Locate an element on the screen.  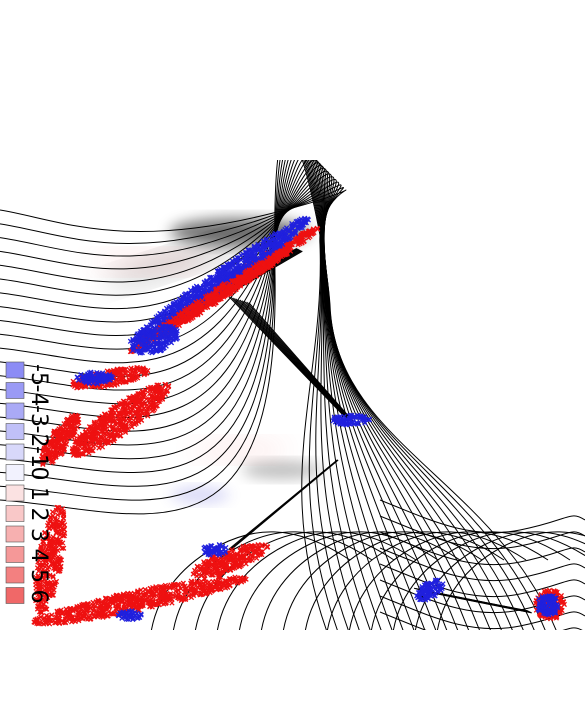
negative-patch-left-knot is located at coordinates (155, 339).